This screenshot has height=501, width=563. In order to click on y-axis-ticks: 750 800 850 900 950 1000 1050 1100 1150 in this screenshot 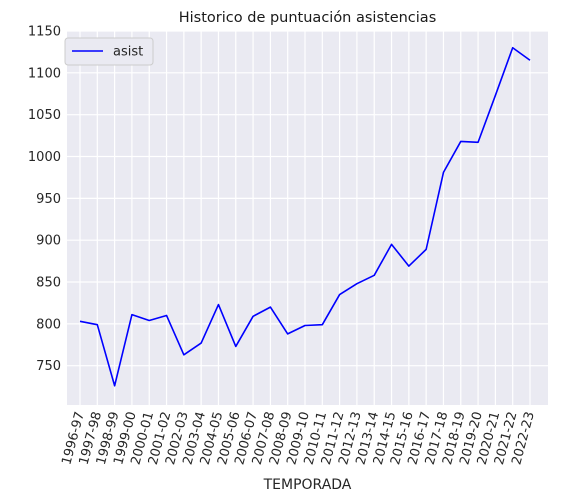, I will do `click(44, 200)`.